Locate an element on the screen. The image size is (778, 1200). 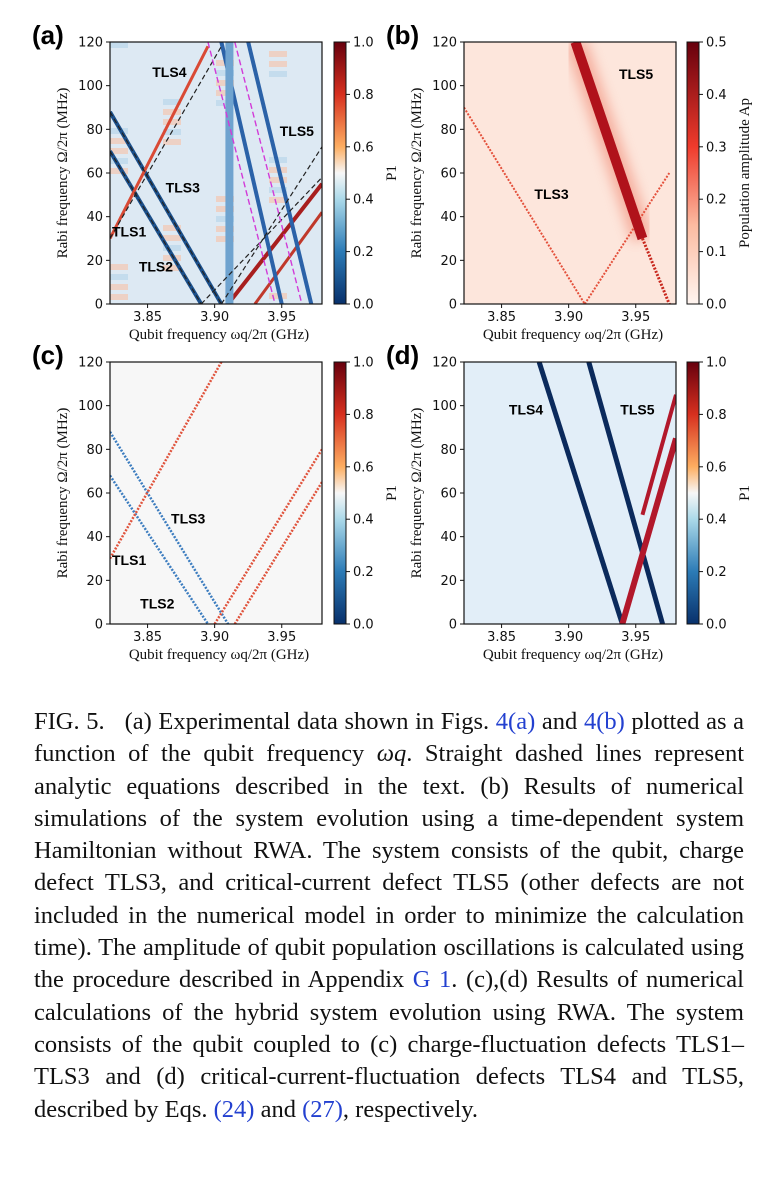
caption-text-2: and is located at coordinates (559, 721).